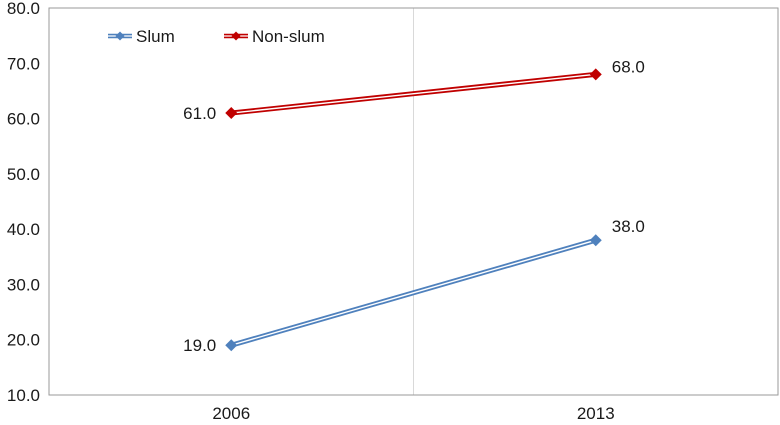 This screenshot has width=780, height=425. Describe the element at coordinates (216, 36) in the screenshot. I see `legend: Slum Non-slum` at that location.